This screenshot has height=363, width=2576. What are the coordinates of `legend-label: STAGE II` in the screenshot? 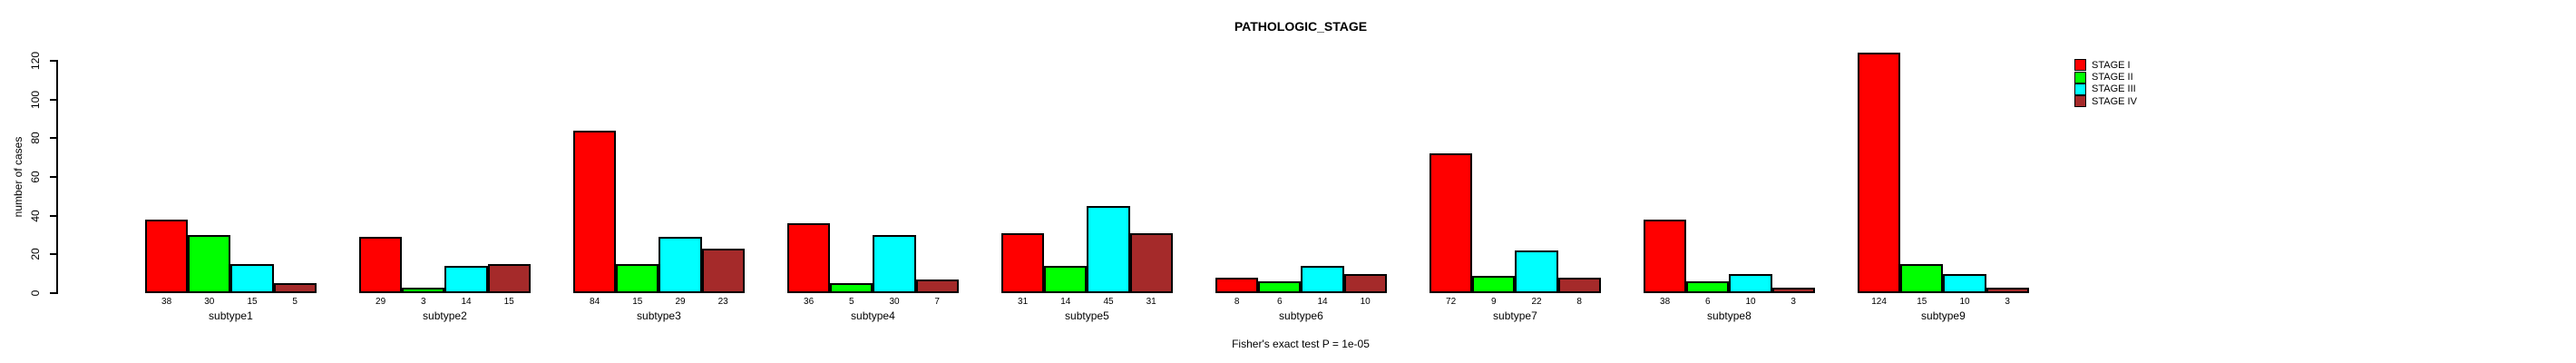 It's located at (2112, 77).